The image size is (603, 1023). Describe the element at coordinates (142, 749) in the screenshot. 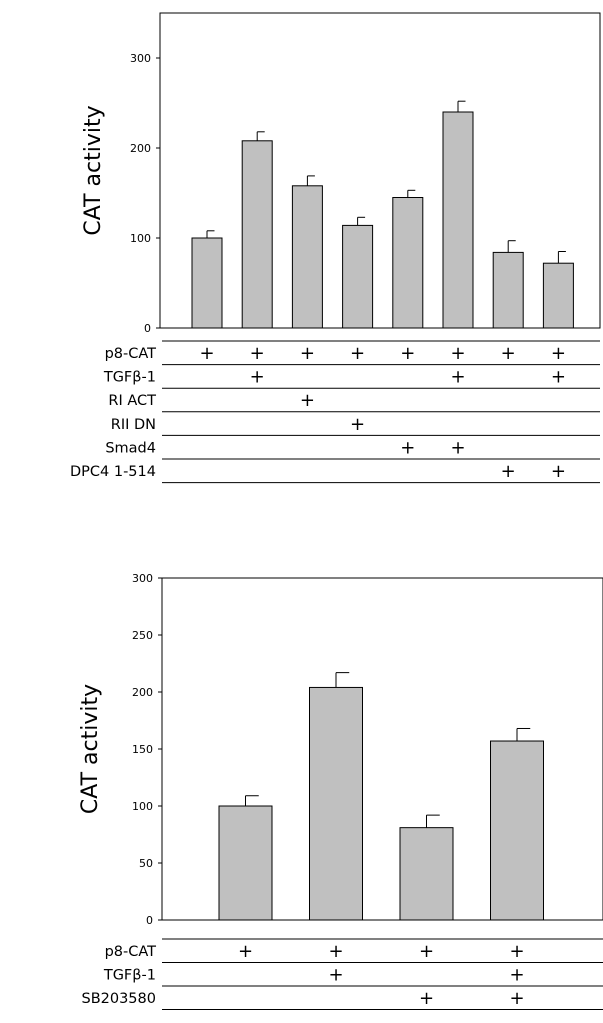

I see `y-tick-label: 150` at that location.